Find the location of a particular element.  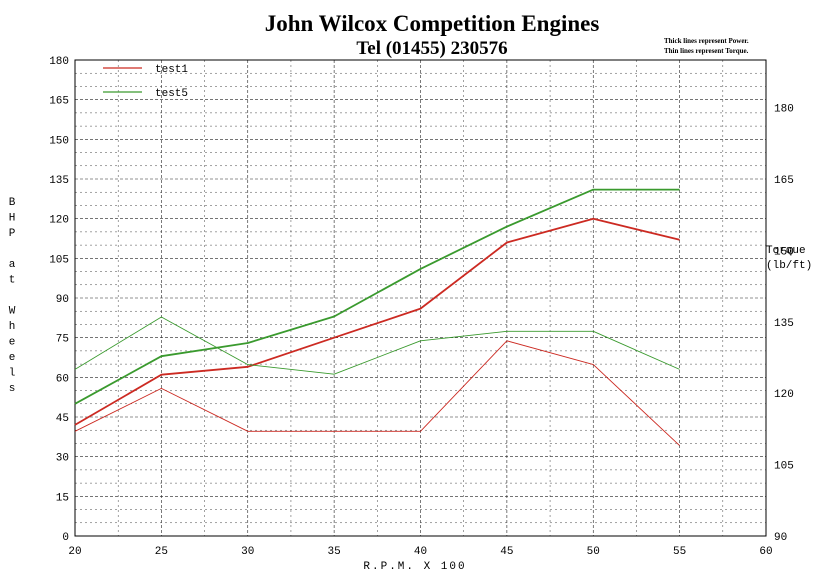

y-axis-label-char: h is located at coordinates (12, 327).